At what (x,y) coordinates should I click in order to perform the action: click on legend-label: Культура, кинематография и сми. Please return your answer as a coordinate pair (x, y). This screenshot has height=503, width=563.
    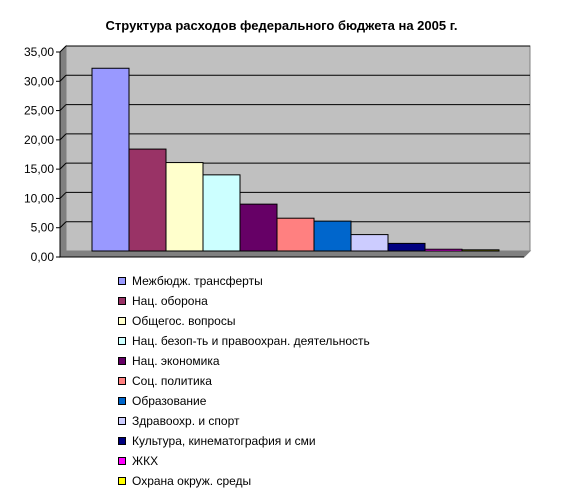
    Looking at the image, I should click on (224, 441).